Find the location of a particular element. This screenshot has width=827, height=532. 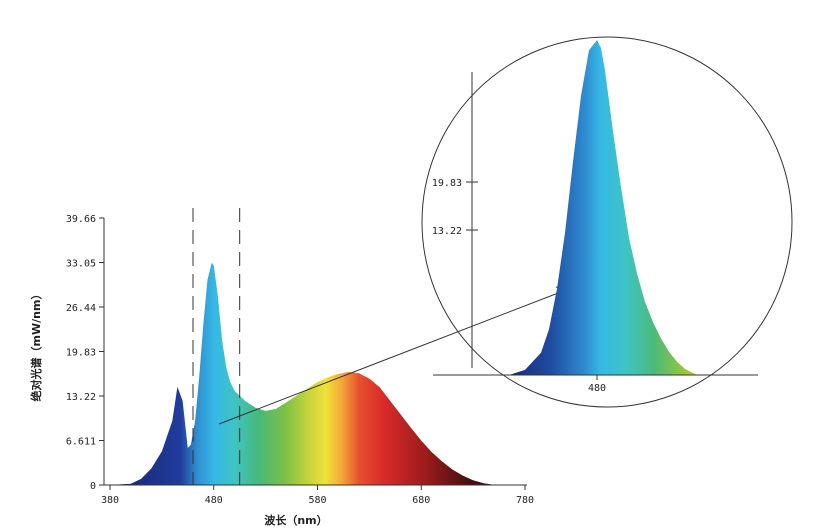

inset-spectrum-peak is located at coordinates (603, 207).